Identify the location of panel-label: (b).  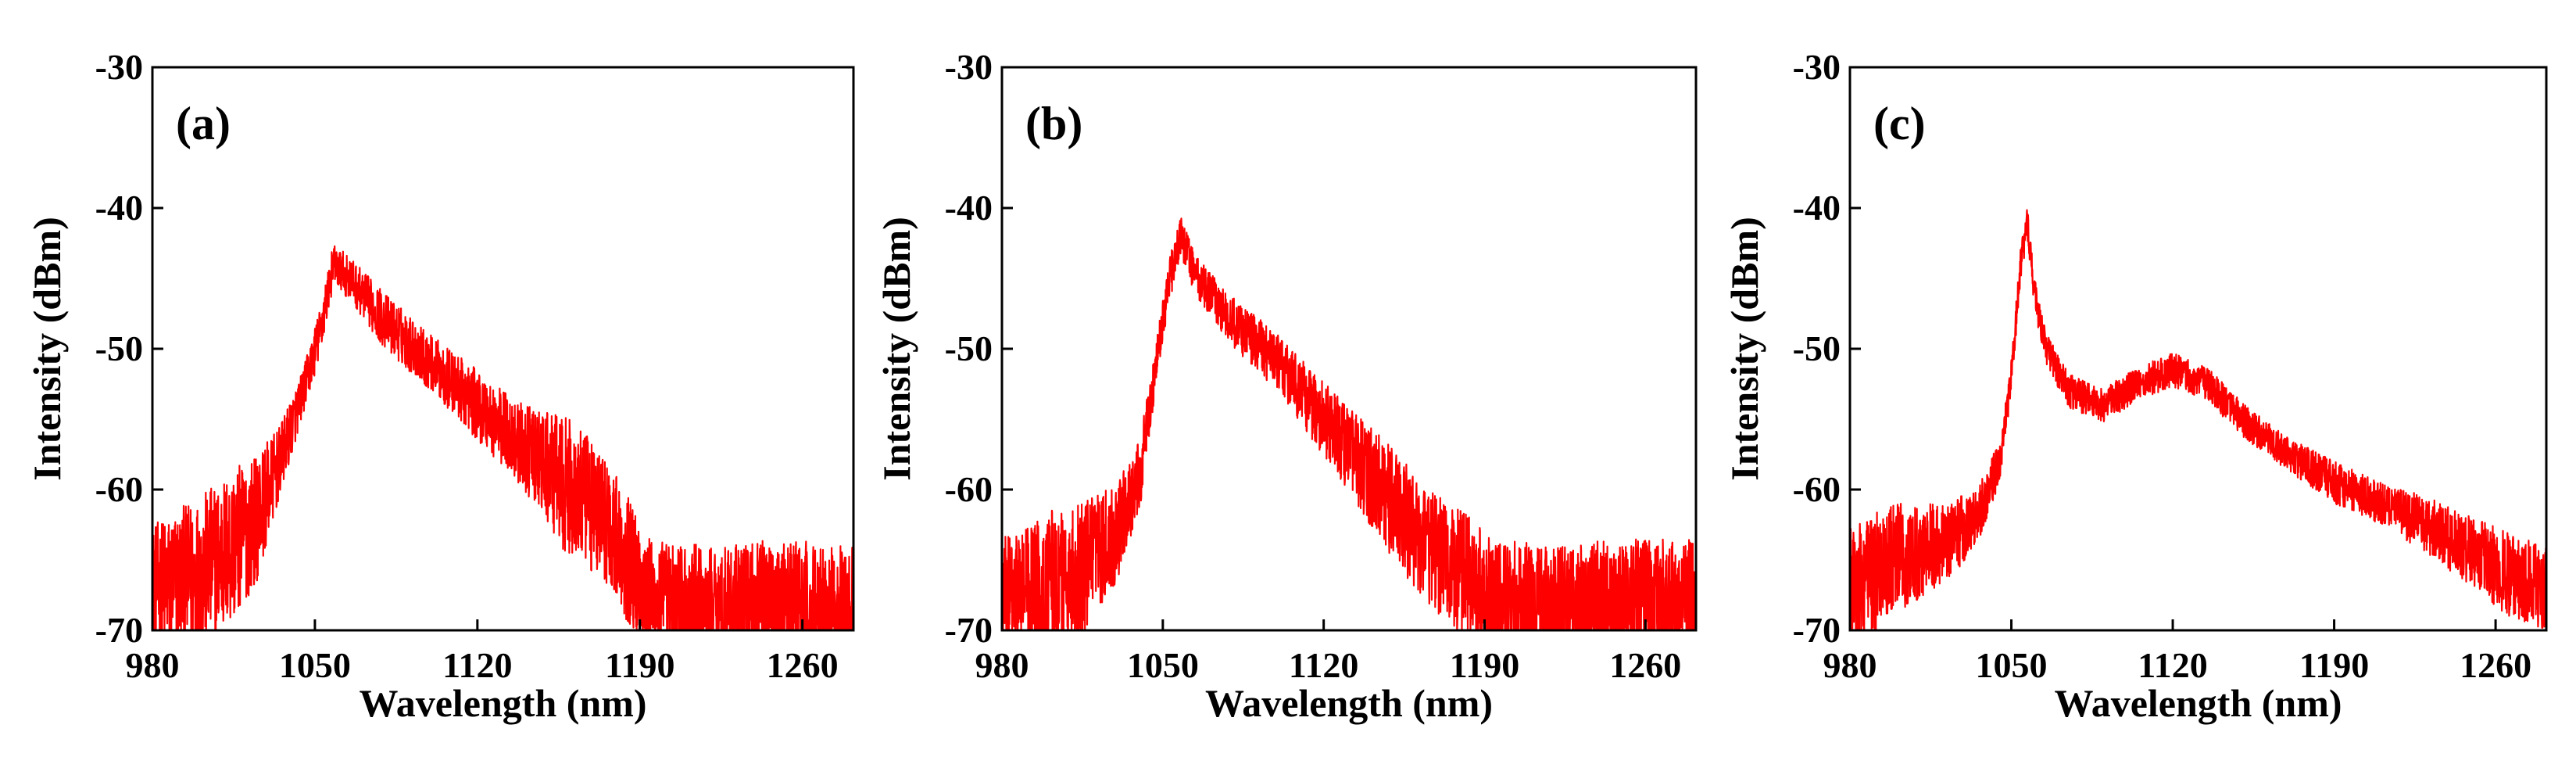
(1053, 123).